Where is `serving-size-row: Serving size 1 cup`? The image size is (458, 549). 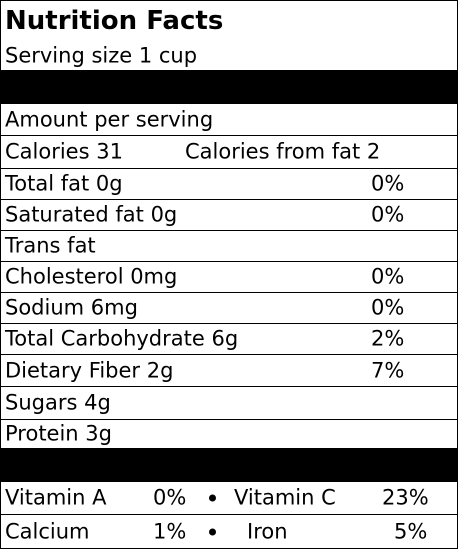
serving-size-row: Serving size 1 cup is located at coordinates (229, 55).